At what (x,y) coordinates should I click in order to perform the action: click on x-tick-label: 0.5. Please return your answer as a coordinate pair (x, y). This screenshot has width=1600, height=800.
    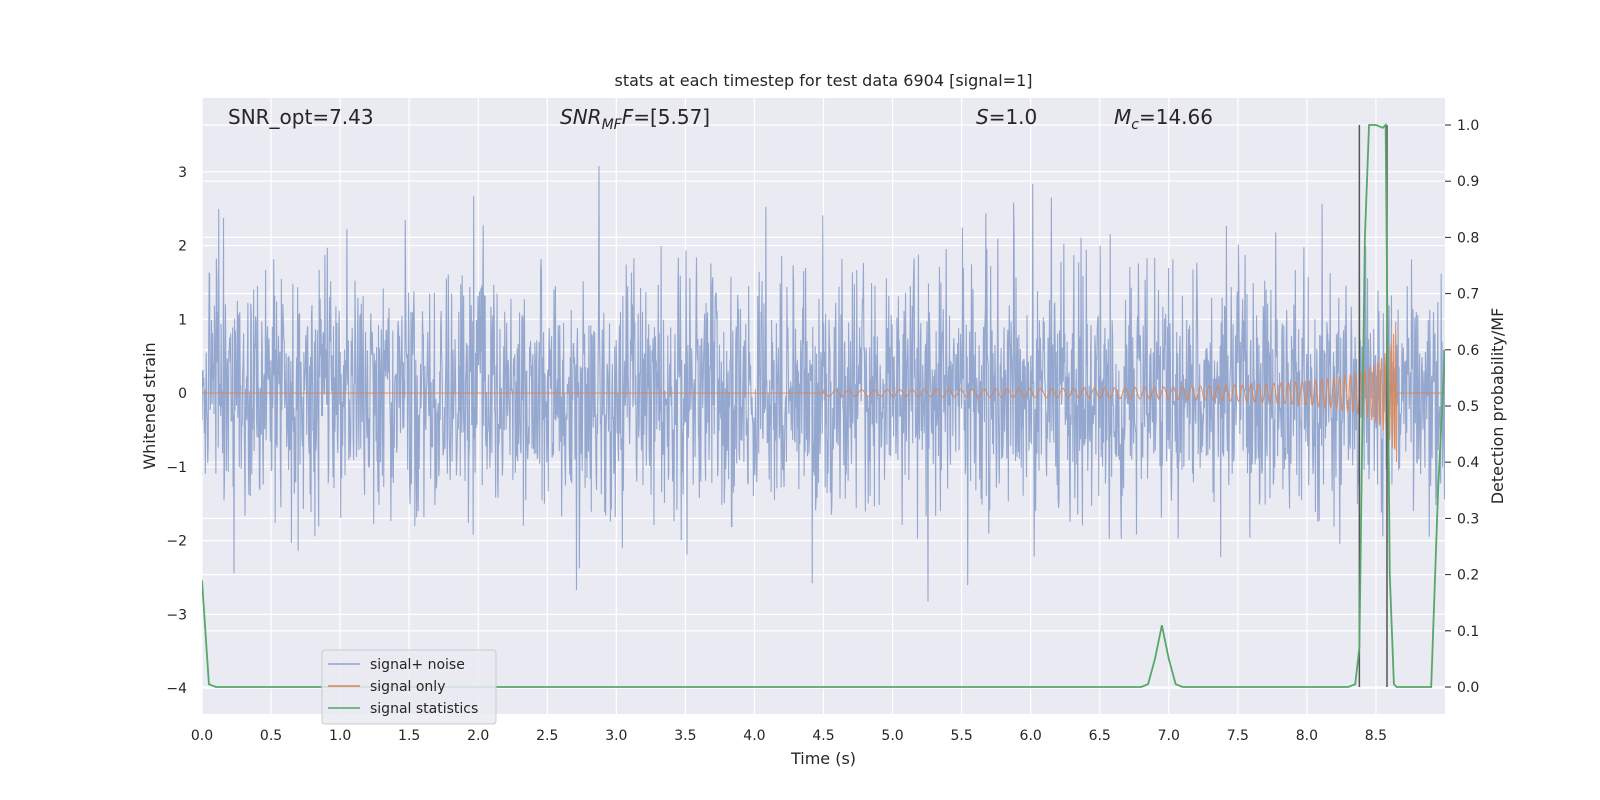
    Looking at the image, I should click on (271, 736).